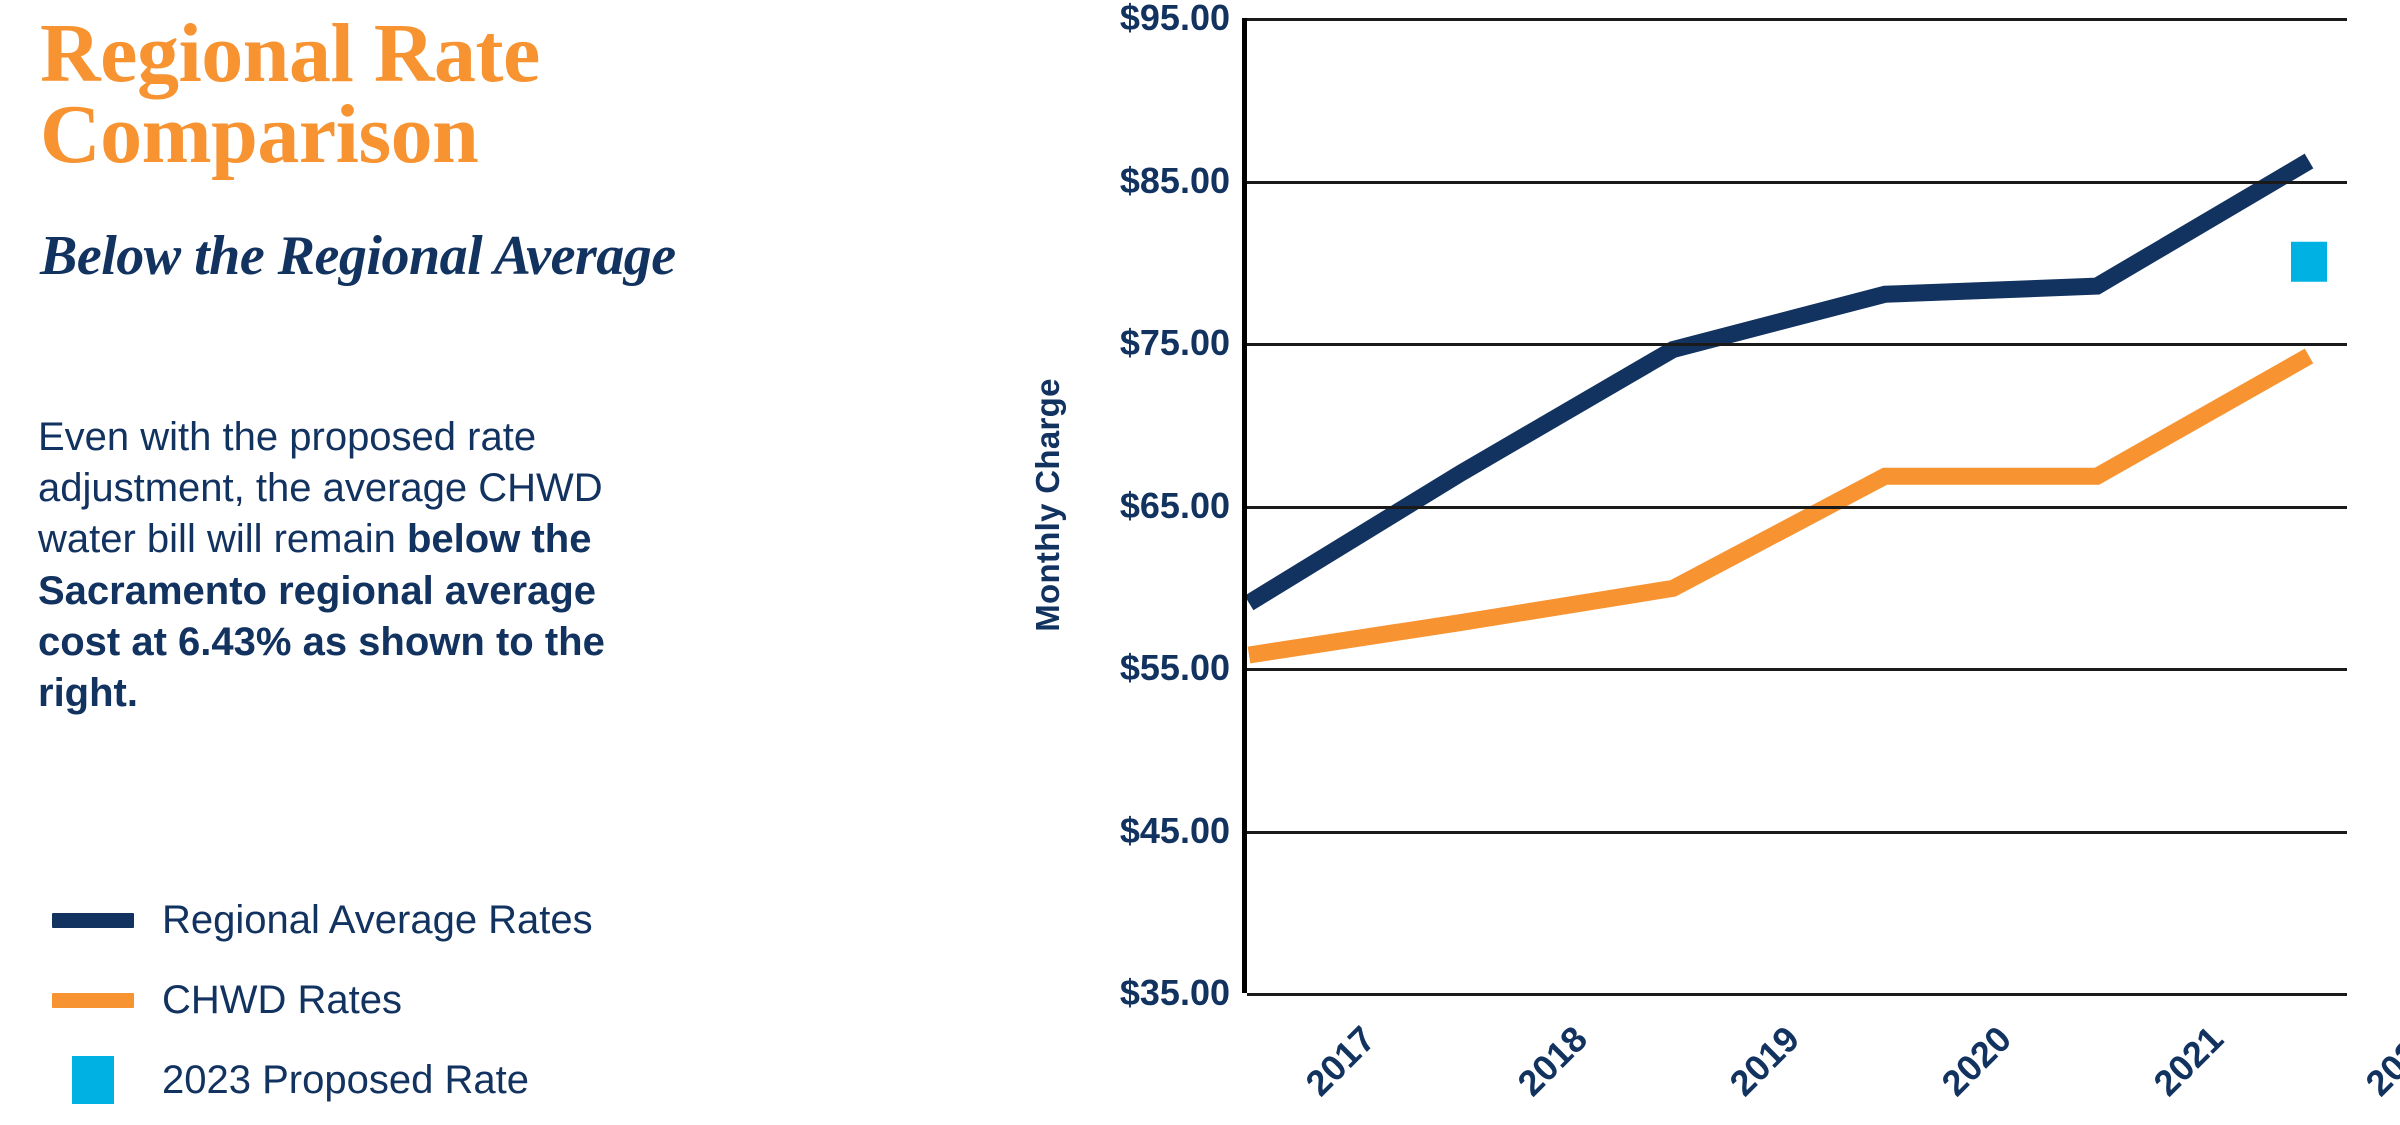 This screenshot has width=2400, height=1125. Describe the element at coordinates (1174, 505) in the screenshot. I see `y-axis-tick-label: $65.00` at that location.